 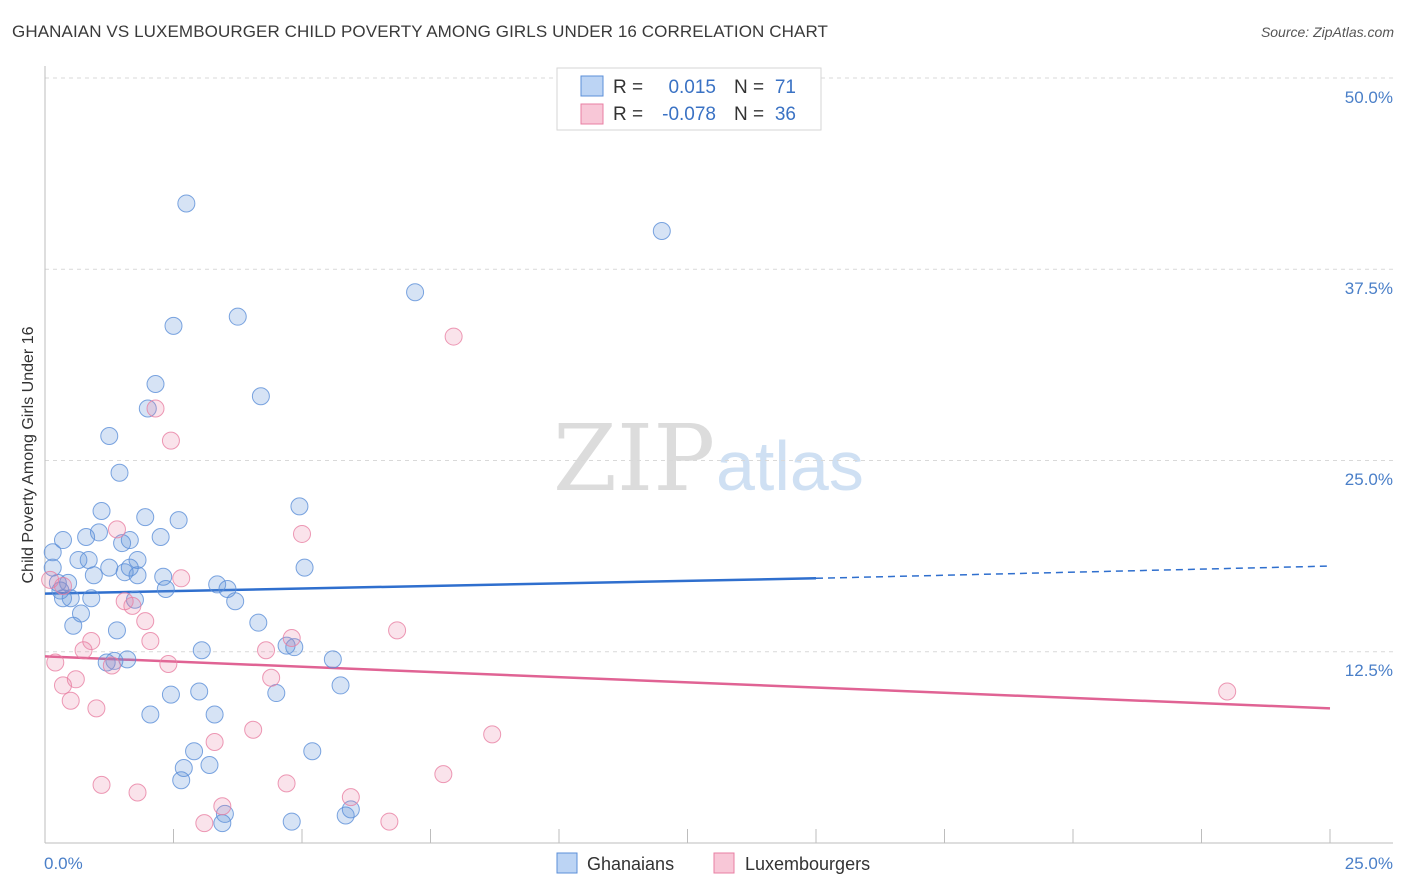 What do you see at coordinates (567, 863) in the screenshot?
I see `legend-swatch-ghanaians` at bounding box center [567, 863].